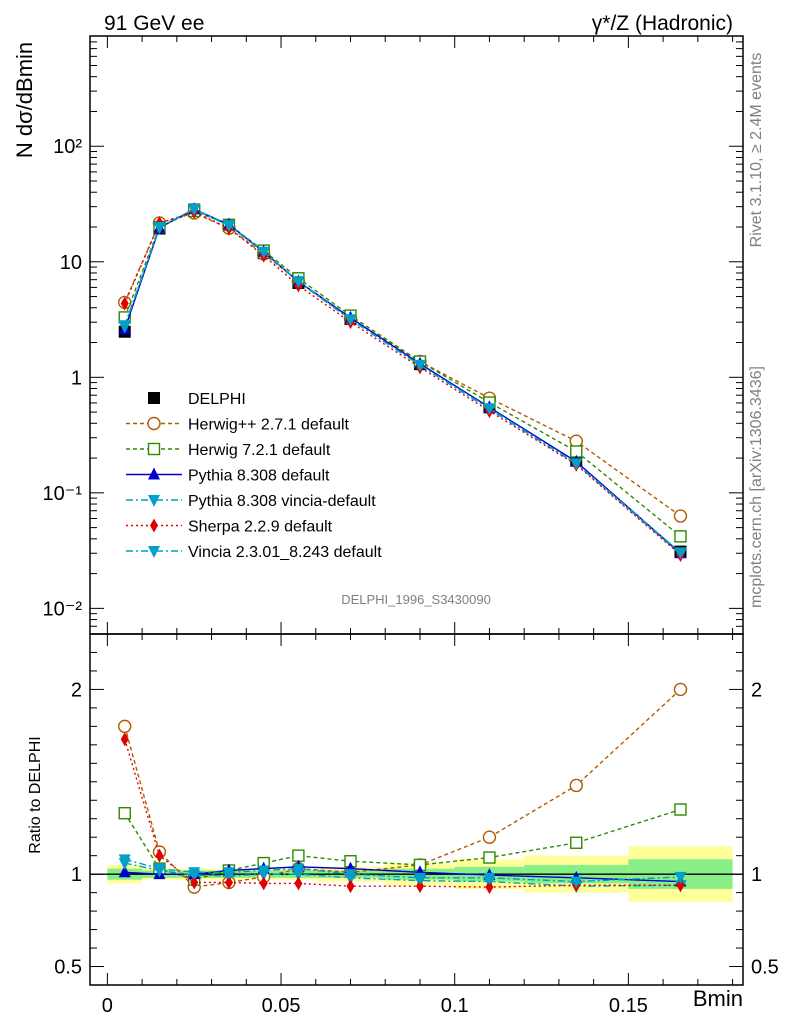 This screenshot has width=786, height=1024. I want to click on legend-label-vincia-2-3-01-8-243-default: Vincia 2.3.01_8.243 default, so click(285, 552).